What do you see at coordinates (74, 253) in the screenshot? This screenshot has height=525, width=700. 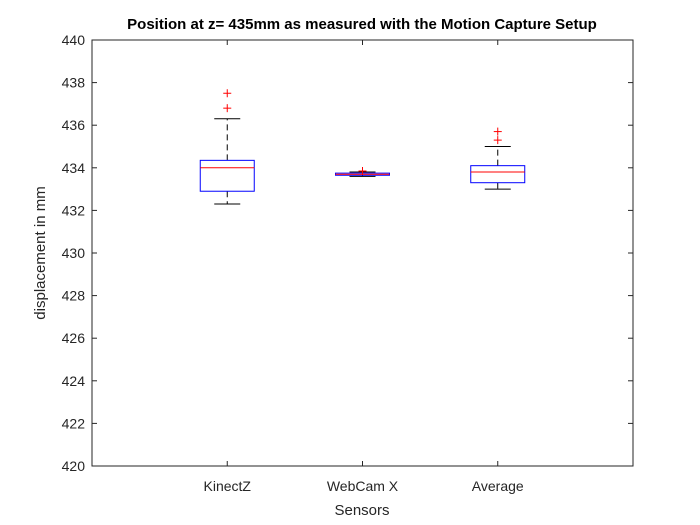 I see `y-tick-label: 430` at bounding box center [74, 253].